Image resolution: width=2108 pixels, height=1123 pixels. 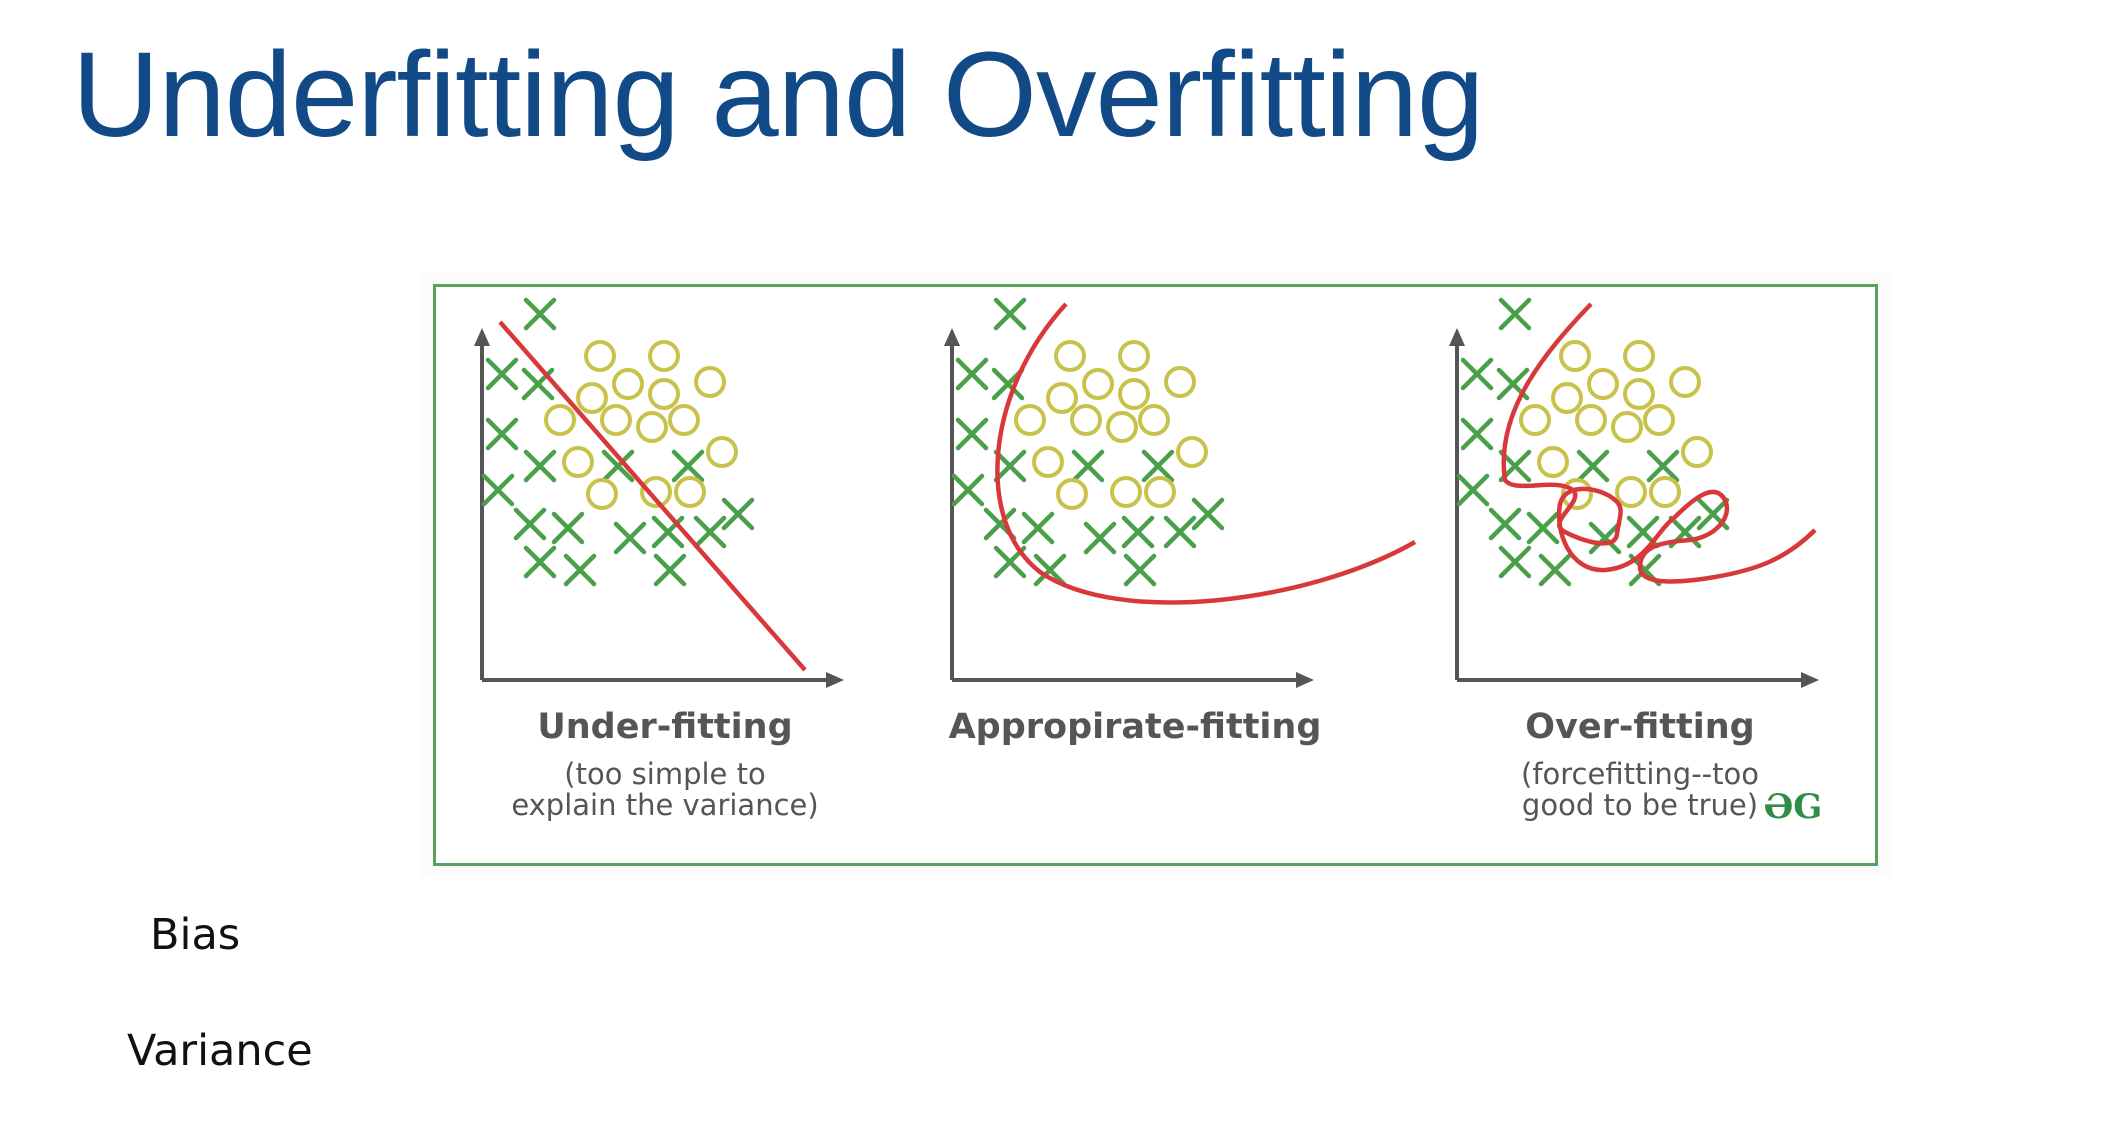 I want to click on panel-appropriate-fitting: Appropirate-fitting, so click(x=1180, y=523).